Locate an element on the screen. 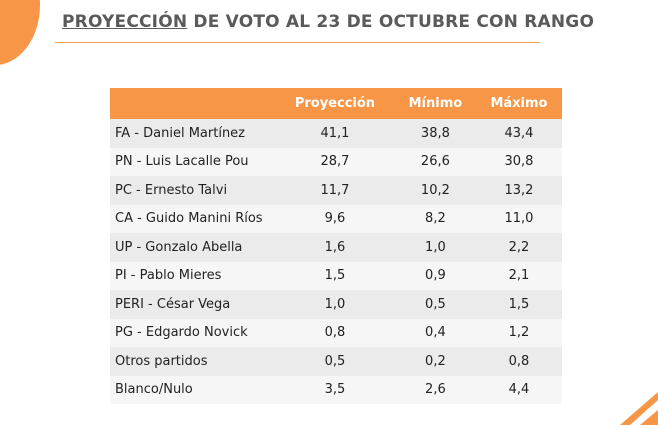  cell: 13,2 is located at coordinates (518, 190).